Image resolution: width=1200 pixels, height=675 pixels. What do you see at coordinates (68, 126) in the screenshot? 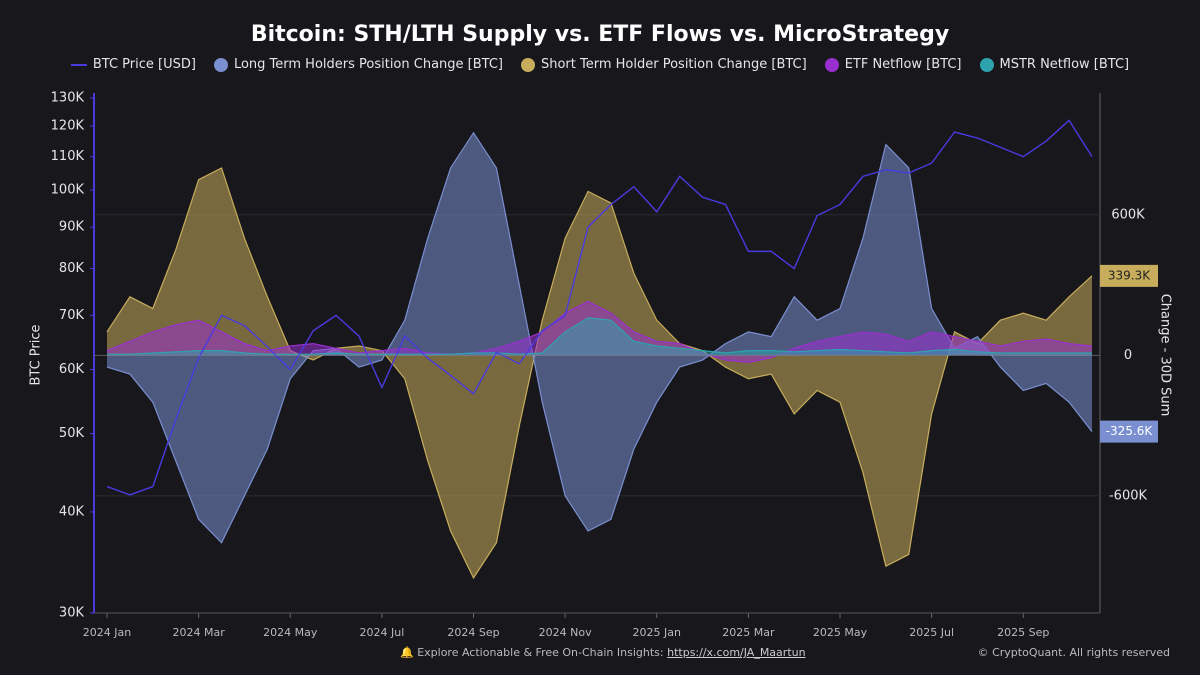
I see `y-tick-label: 120K` at bounding box center [68, 126].